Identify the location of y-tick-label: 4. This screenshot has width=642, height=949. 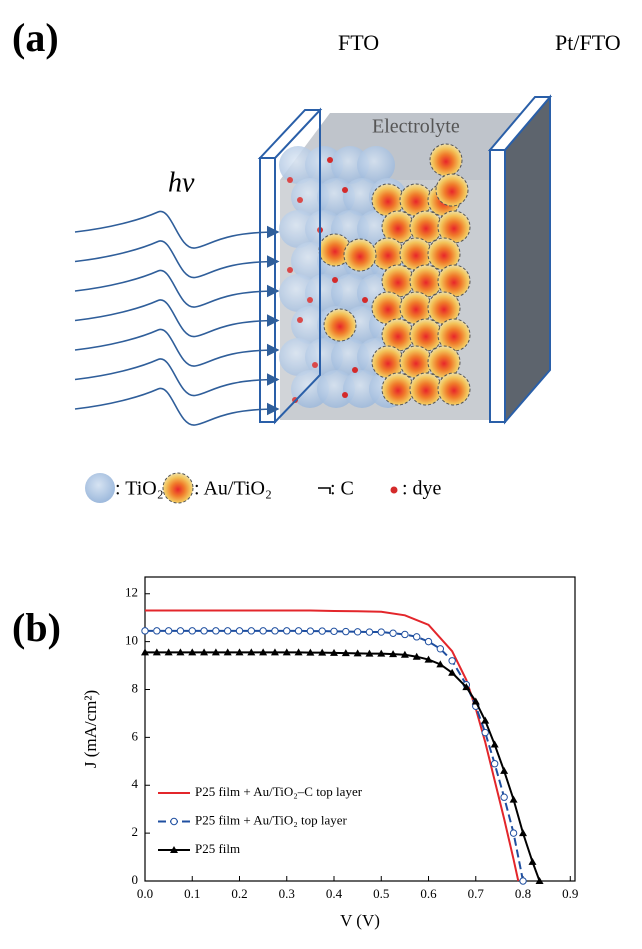
(135, 783).